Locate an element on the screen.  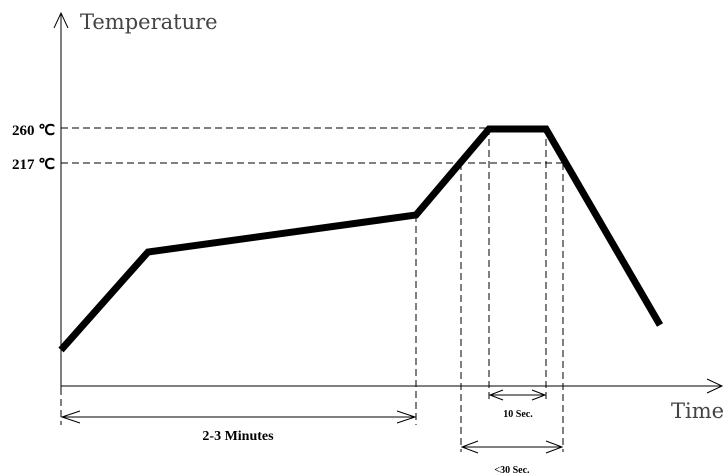
x-axis-title: Time is located at coordinates (697, 411).